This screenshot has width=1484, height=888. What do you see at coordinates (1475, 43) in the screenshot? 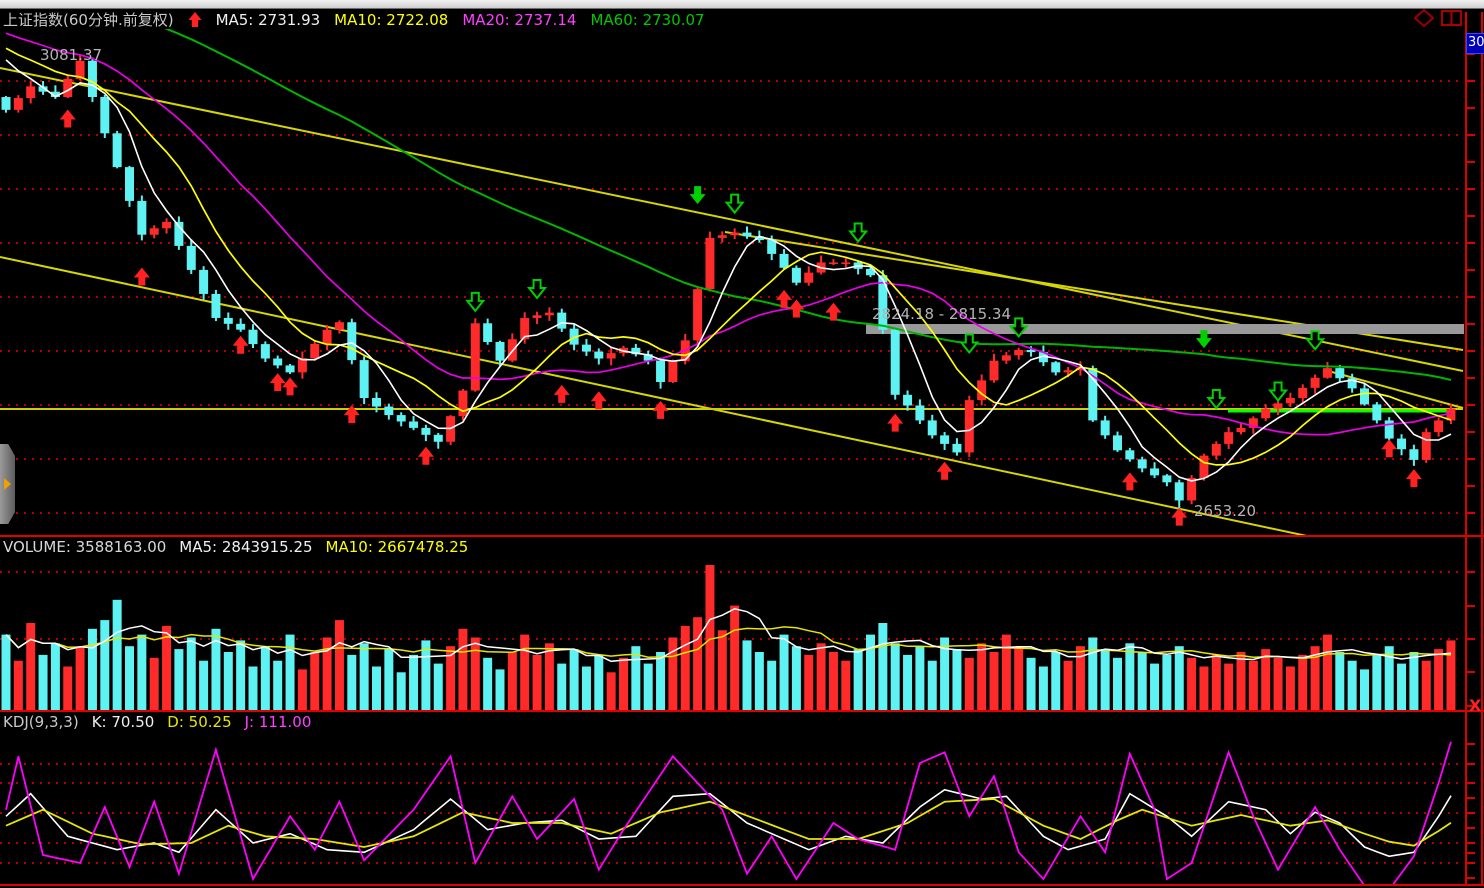
I see `axis-price-badge: 30` at bounding box center [1475, 43].